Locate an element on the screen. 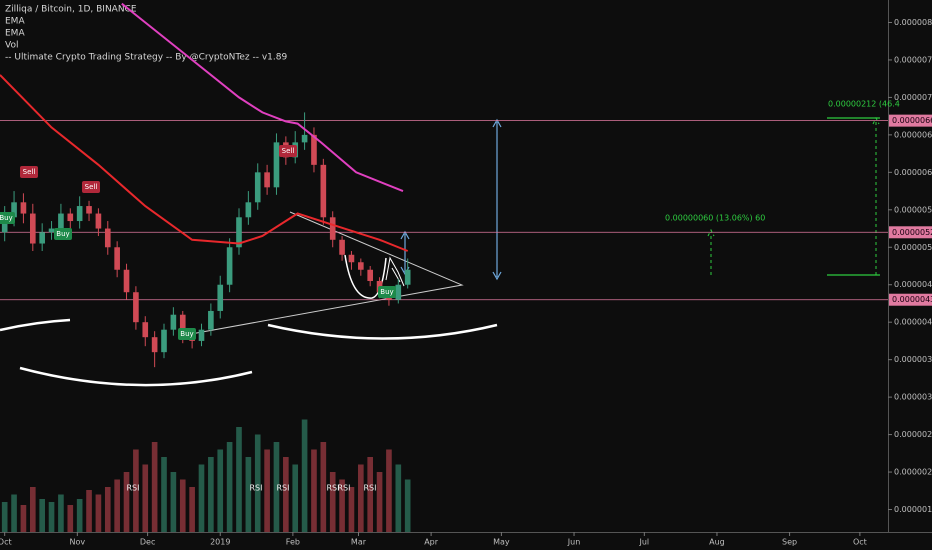 The image size is (932, 550). x-tick-label: May is located at coordinates (501, 542).